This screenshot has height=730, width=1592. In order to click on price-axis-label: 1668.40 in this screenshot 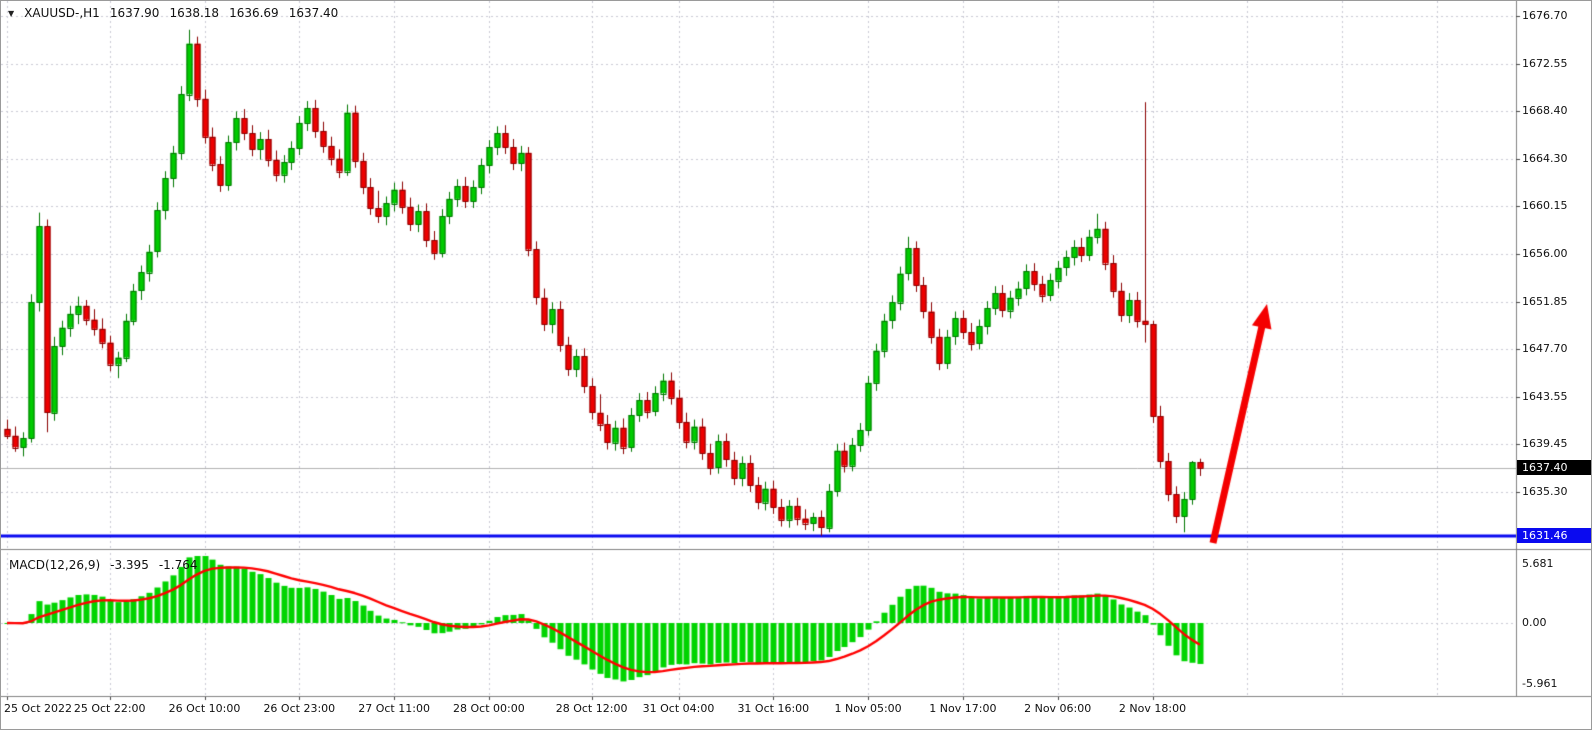, I will do `click(1545, 111)`.